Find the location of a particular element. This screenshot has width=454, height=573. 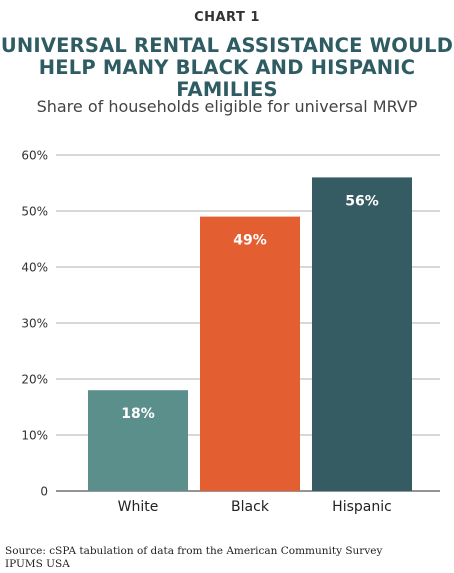

y-tick-label: 30% is located at coordinates (34, 324).